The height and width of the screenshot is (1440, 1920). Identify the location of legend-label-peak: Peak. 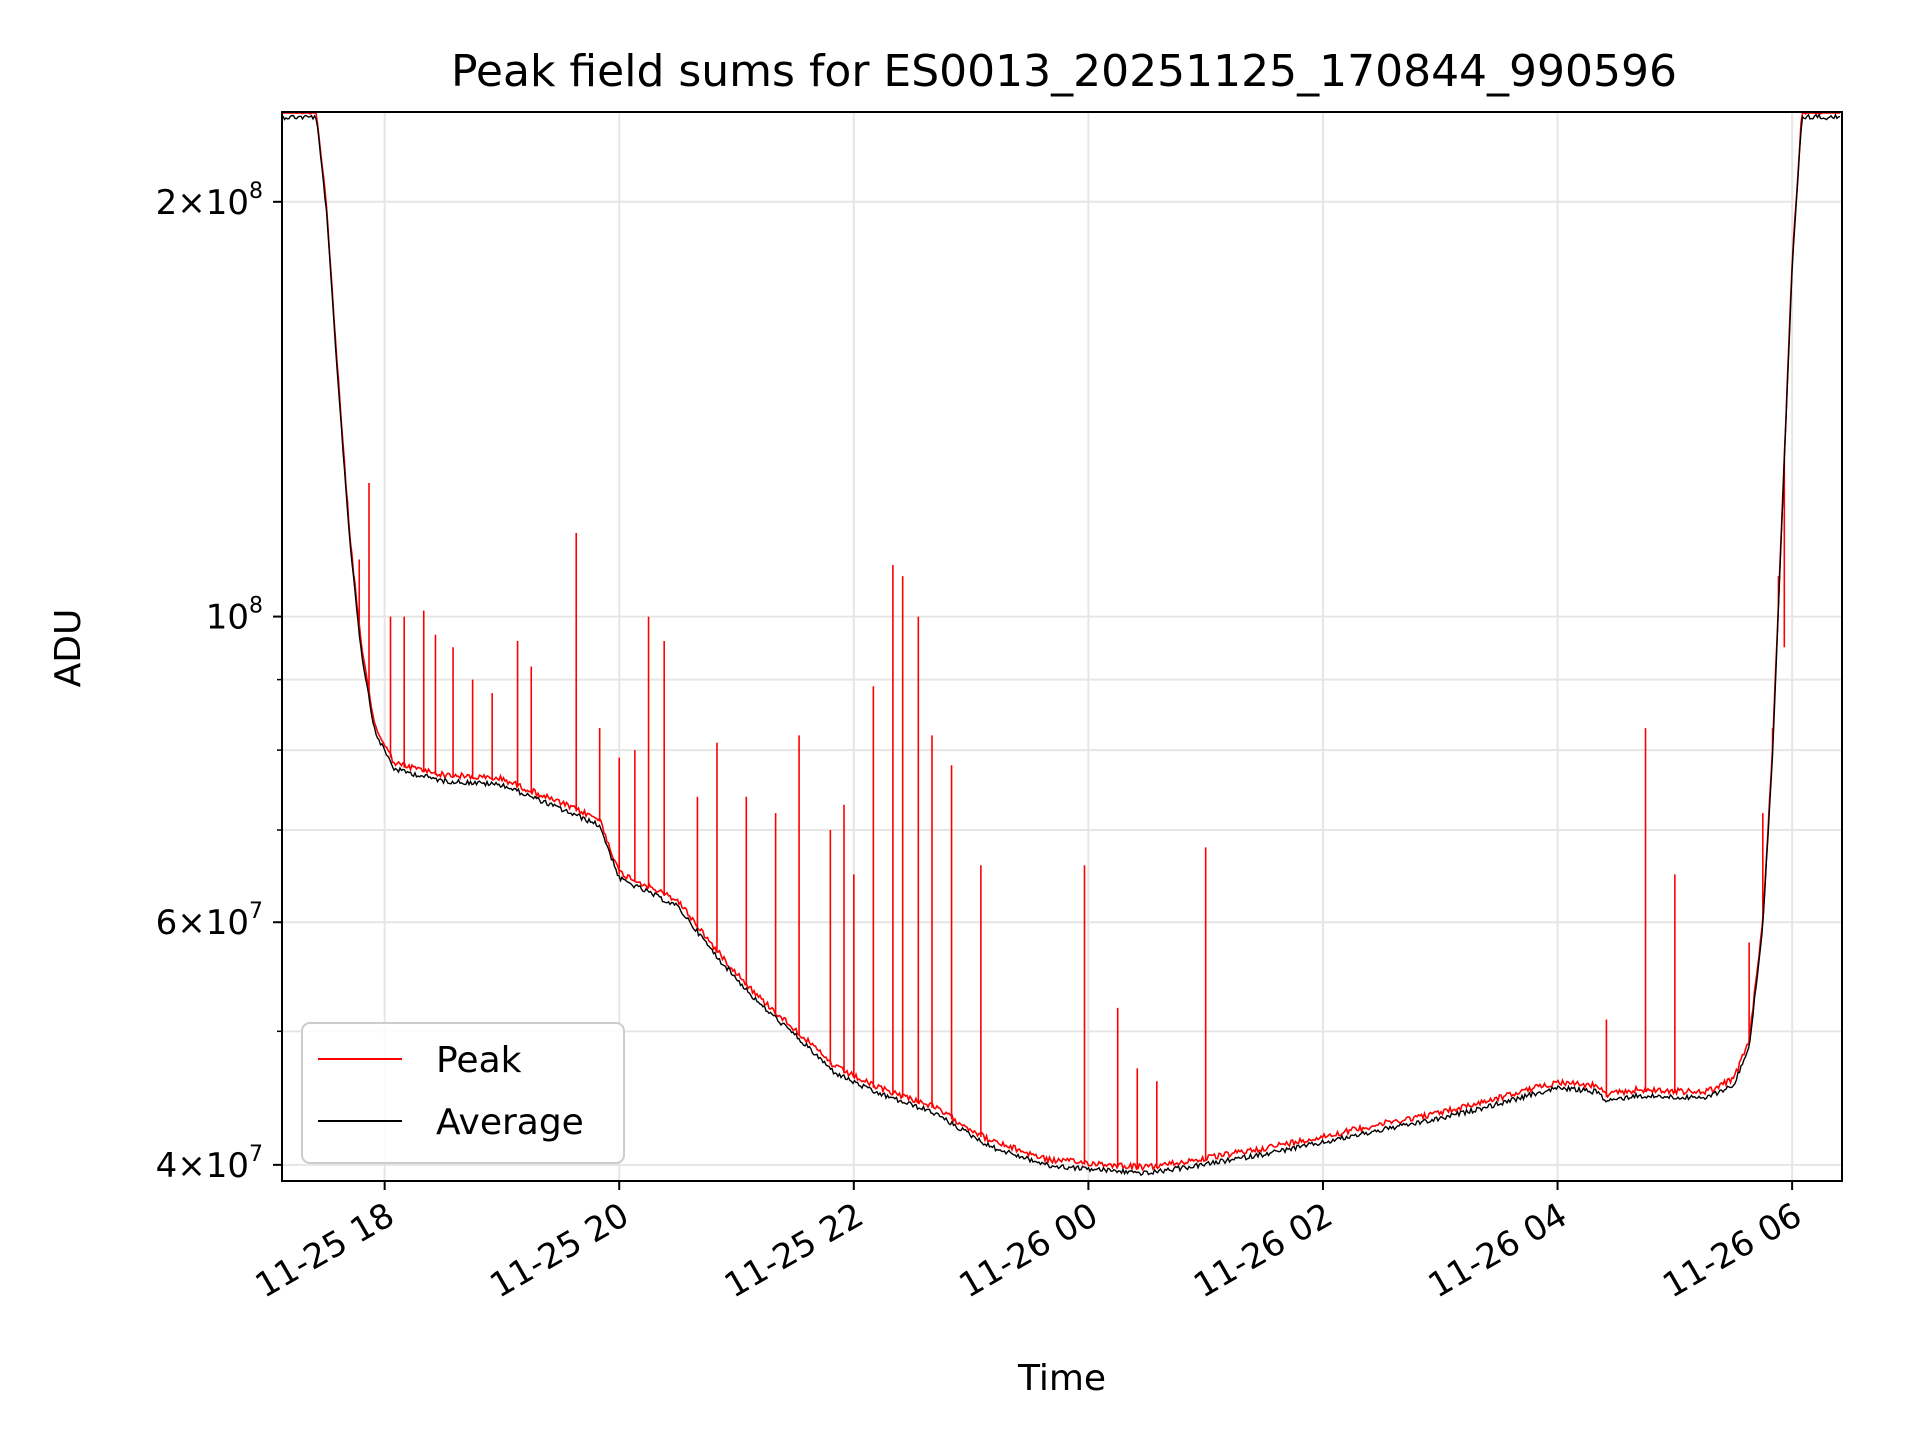
(479, 1060).